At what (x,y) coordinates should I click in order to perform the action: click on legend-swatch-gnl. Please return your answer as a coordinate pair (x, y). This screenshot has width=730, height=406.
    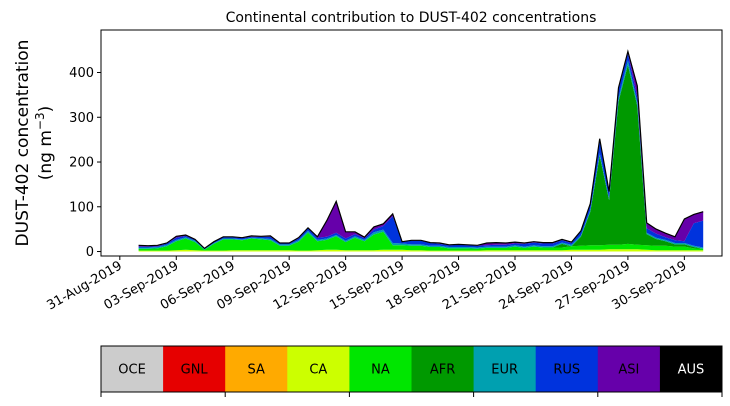
    Looking at the image, I should click on (194, 369).